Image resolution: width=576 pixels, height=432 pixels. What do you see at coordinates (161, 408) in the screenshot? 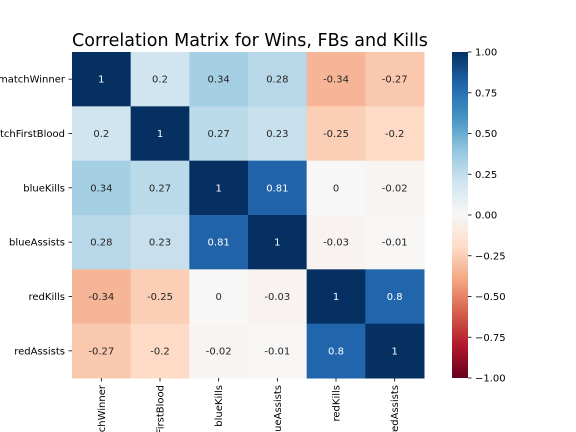
I see `x-tick-label: matchFirstBlood` at bounding box center [161, 408].